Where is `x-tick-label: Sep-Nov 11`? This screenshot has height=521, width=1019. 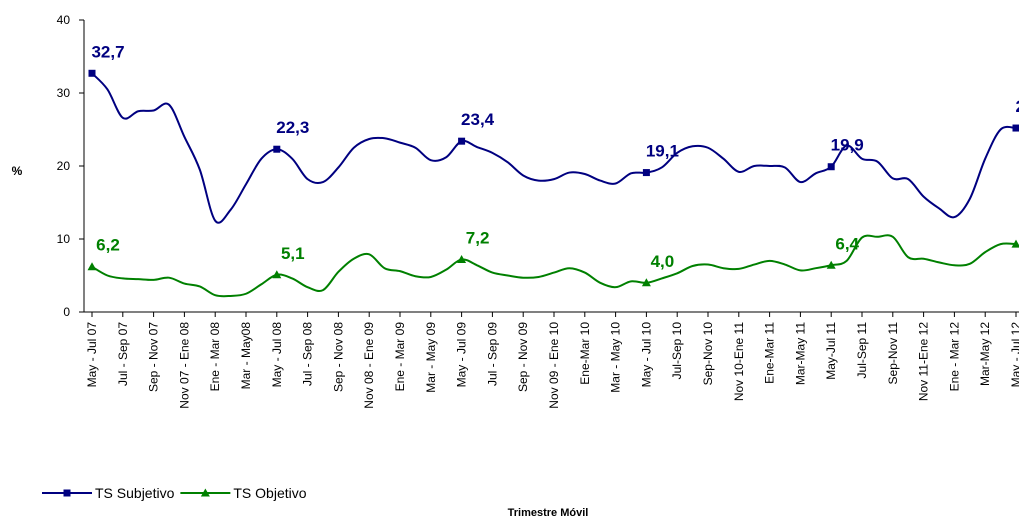 x-tick-label: Sep-Nov 11 is located at coordinates (893, 353).